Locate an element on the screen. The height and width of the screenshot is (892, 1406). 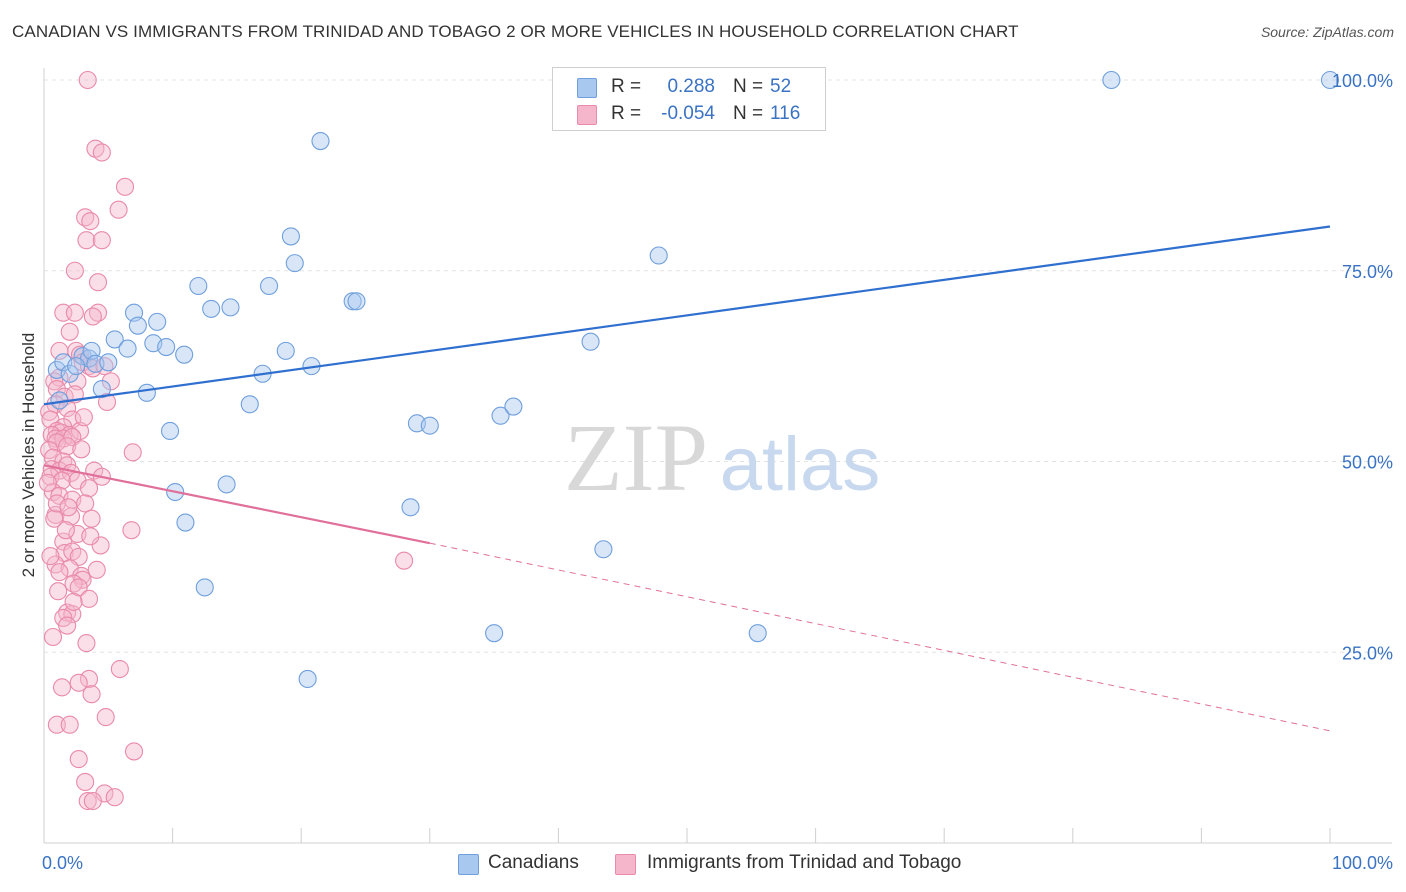
y-tick-label: 100.0% is located at coordinates (1362, 81).